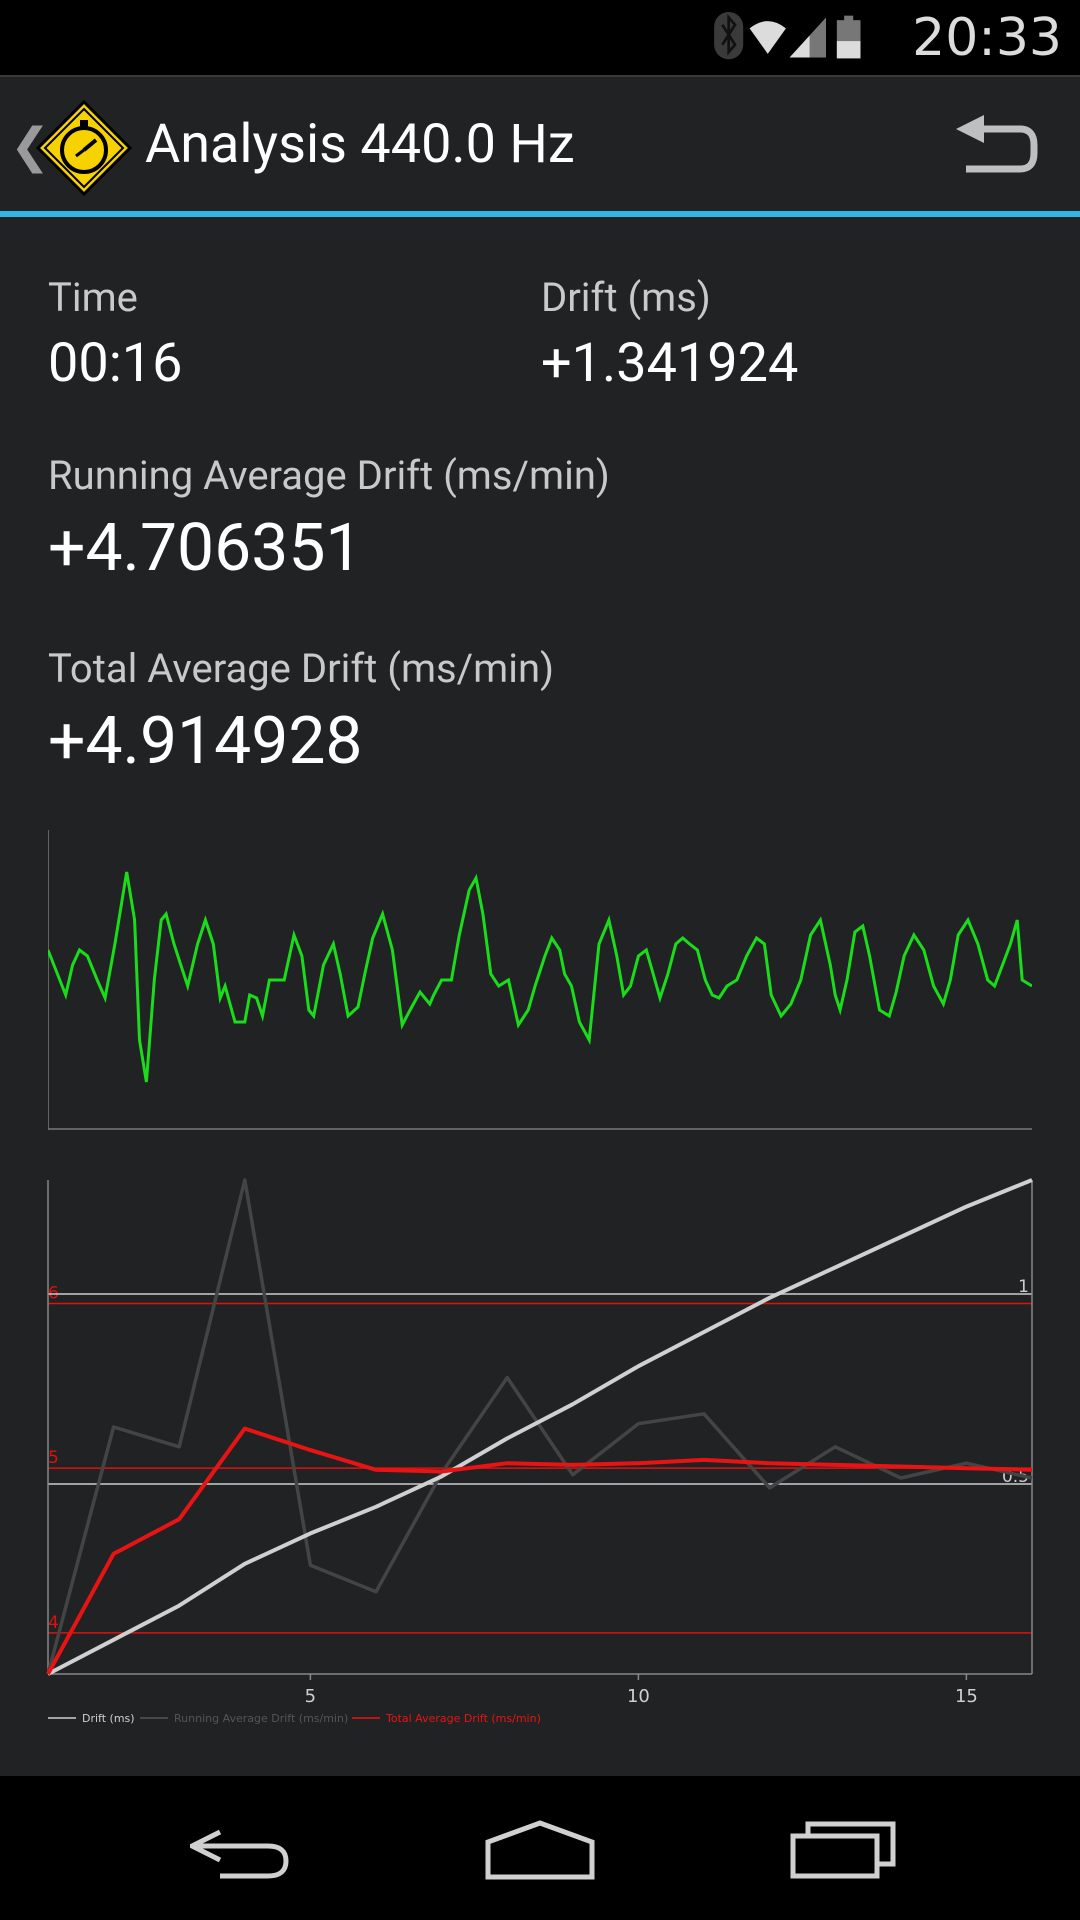 The image size is (1080, 1920). I want to click on status-bar: 20:33, so click(540, 37).